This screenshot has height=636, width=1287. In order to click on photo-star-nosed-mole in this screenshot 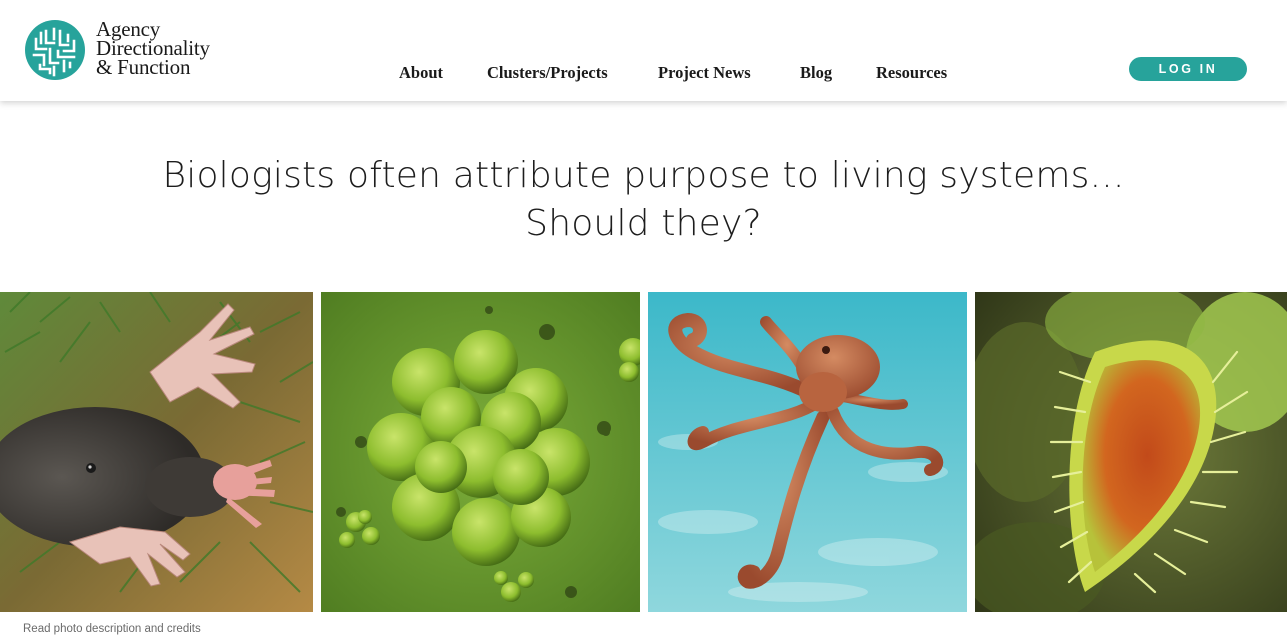, I will do `click(156, 452)`.